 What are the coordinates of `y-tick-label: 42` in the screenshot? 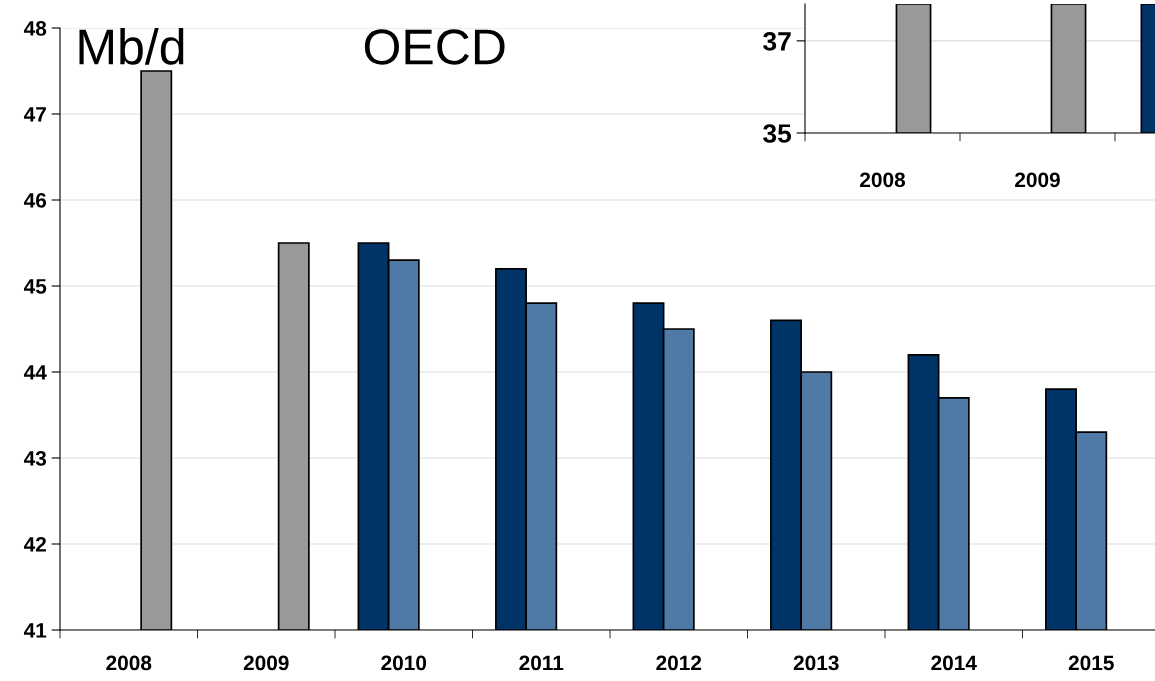 It's located at (34, 544).